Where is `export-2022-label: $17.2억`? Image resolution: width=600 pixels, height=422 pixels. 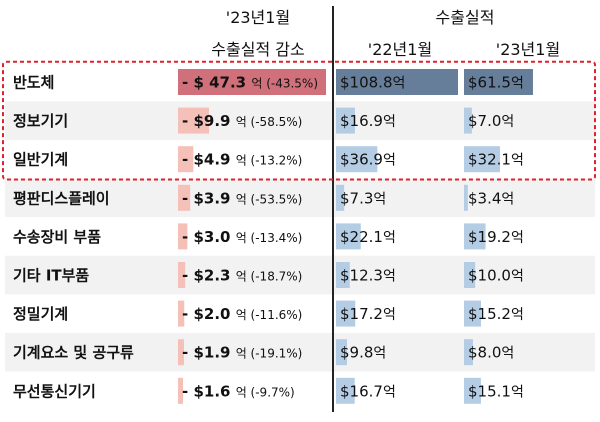 export-2022-label: $17.2억 is located at coordinates (368, 314).